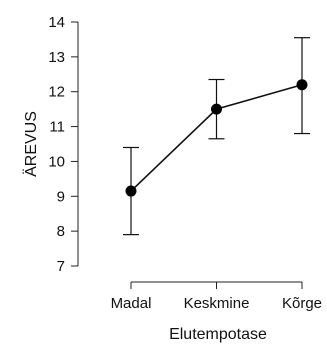  I want to click on x-axis-title: Elutempotase, so click(218, 334).